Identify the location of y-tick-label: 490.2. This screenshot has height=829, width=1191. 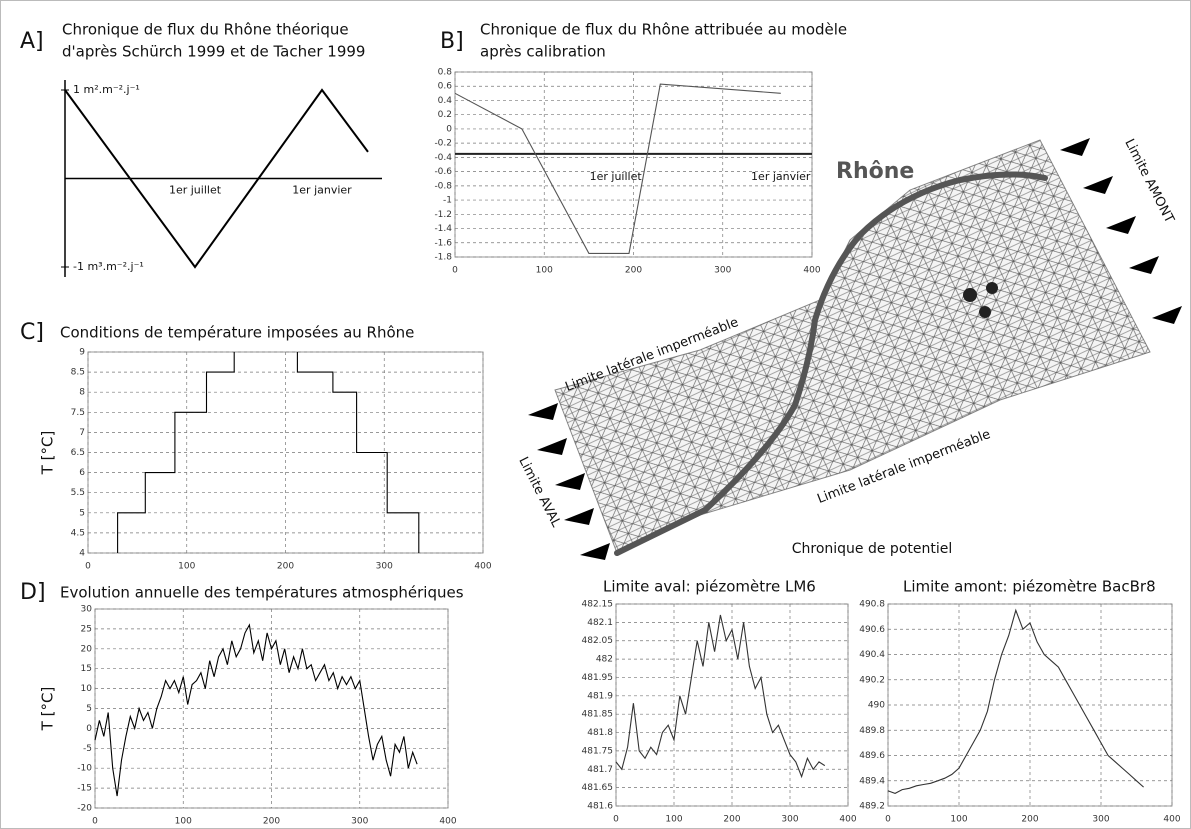
(872, 680).